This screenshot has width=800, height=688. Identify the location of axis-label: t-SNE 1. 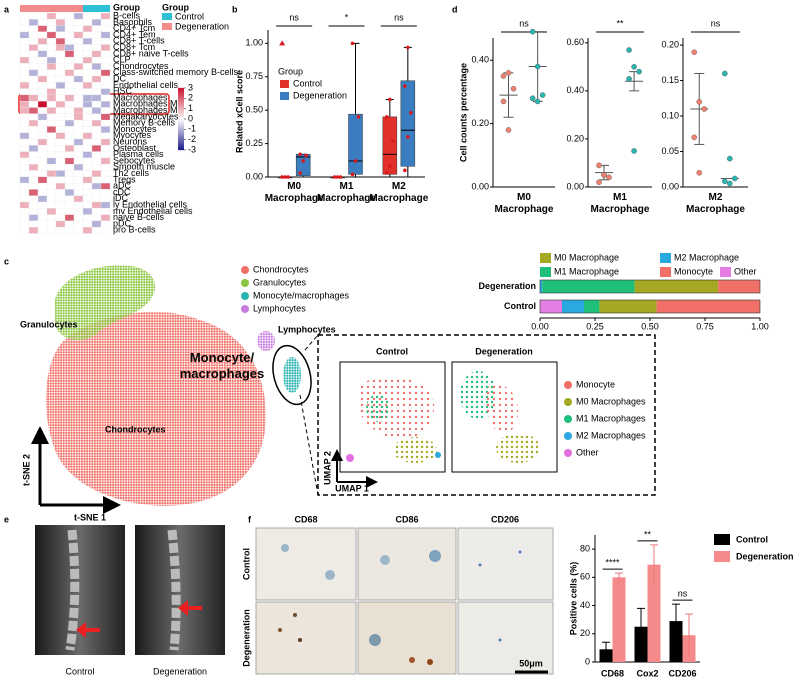
(90, 517).